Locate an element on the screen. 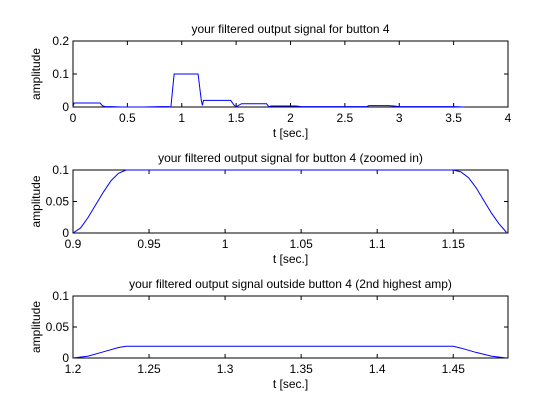 Image resolution: width=560 pixels, height=420 pixels. x-tick-label: 1.45 is located at coordinates (454, 369).